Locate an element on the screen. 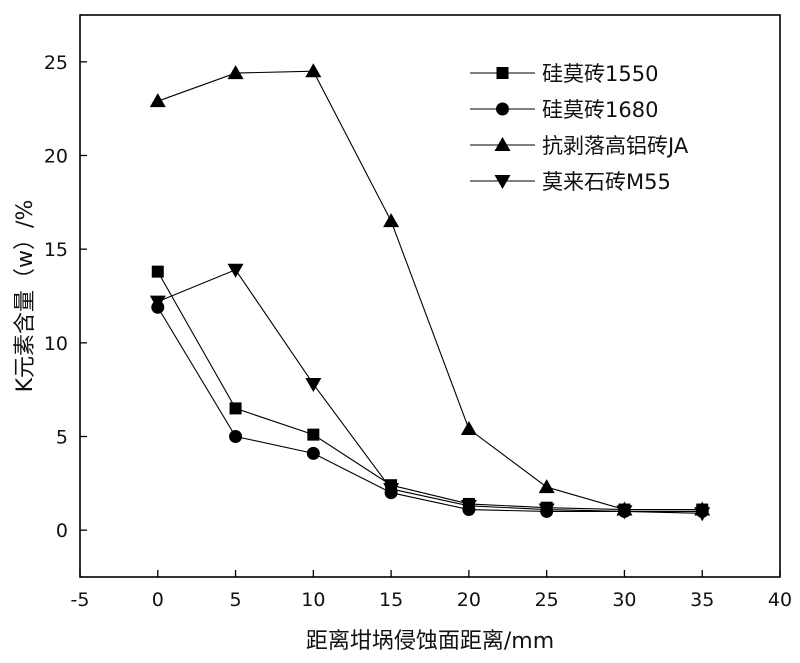 Image resolution: width=800 pixels, height=663 pixels. x-tick-label: 20 is located at coordinates (469, 600).